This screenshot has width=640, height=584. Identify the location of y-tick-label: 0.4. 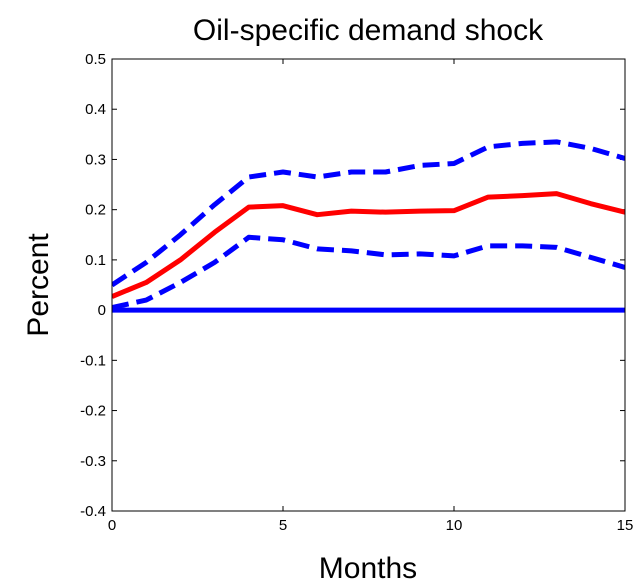
(95, 109).